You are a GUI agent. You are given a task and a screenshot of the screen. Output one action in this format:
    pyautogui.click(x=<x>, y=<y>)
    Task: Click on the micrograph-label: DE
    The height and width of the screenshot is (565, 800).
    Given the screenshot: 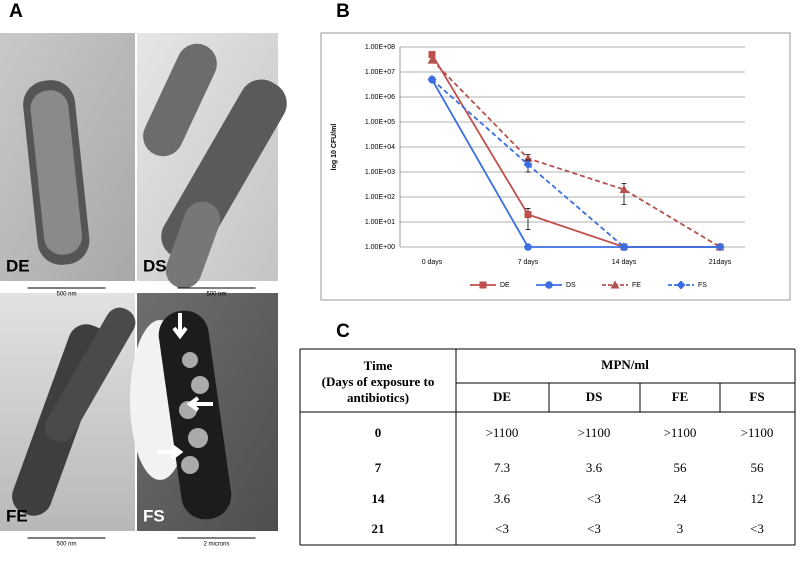 What is the action you would take?
    pyautogui.click(x=18, y=265)
    